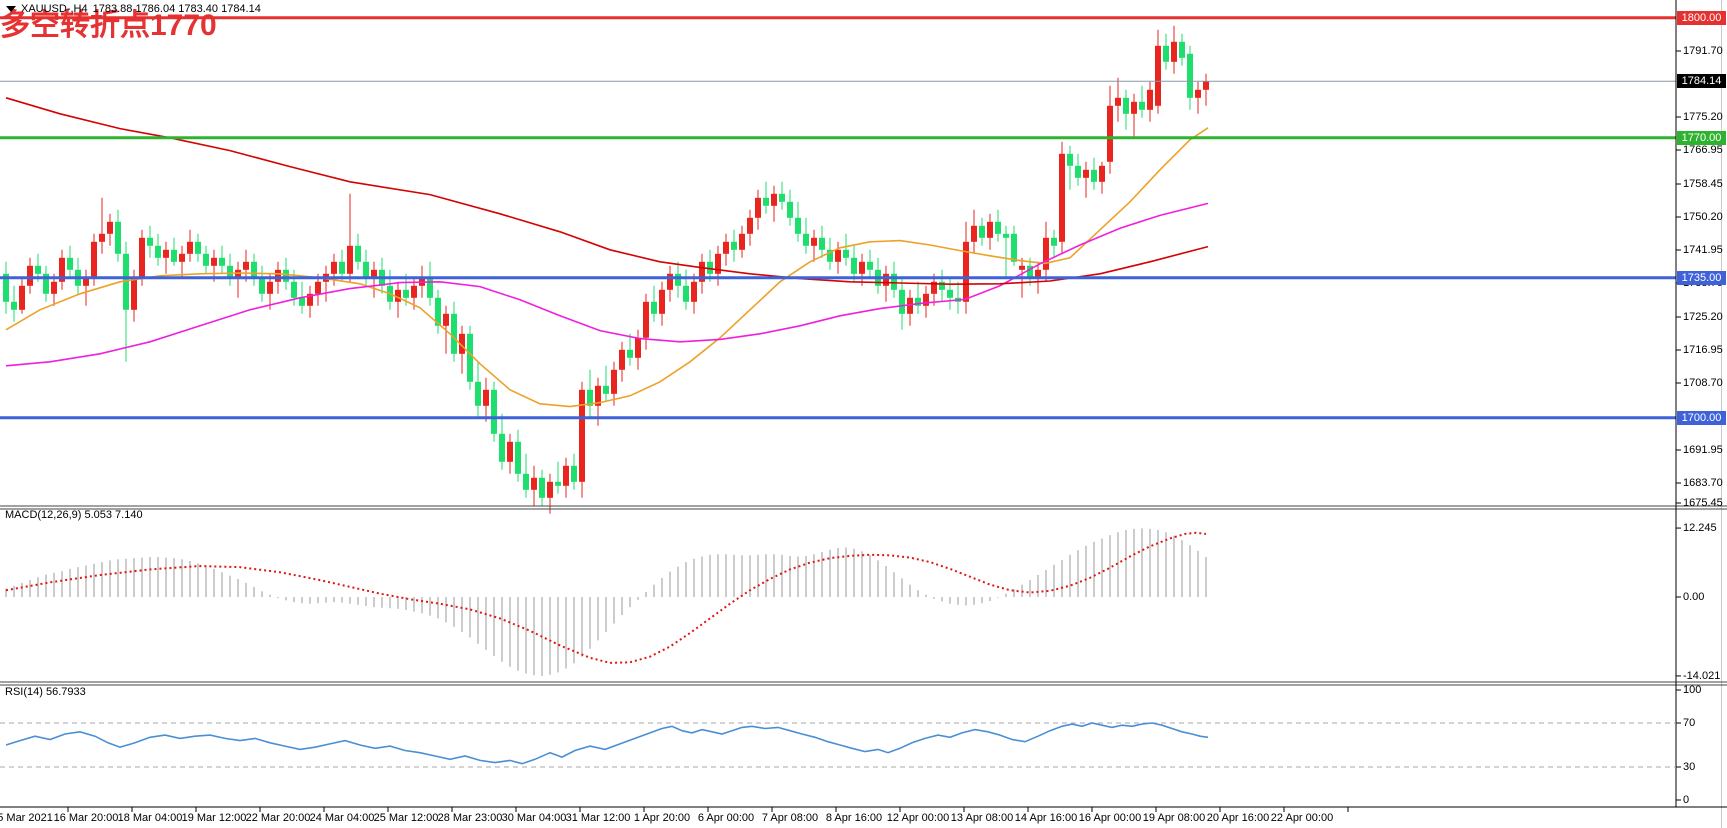  I want to click on price-axis-label: 1741.95, so click(1703, 250).